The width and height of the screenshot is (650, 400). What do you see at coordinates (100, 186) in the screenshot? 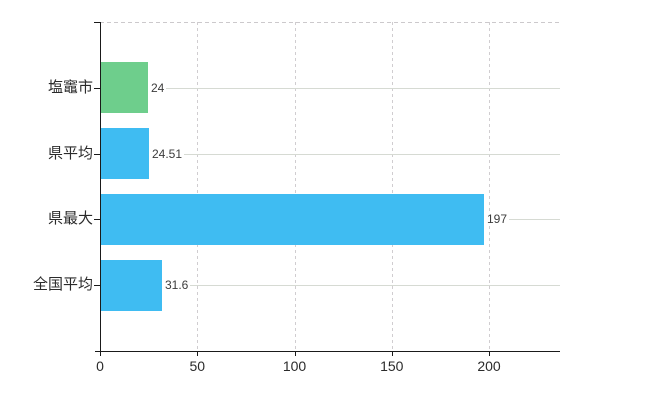
I see `y-axis-line` at bounding box center [100, 186].